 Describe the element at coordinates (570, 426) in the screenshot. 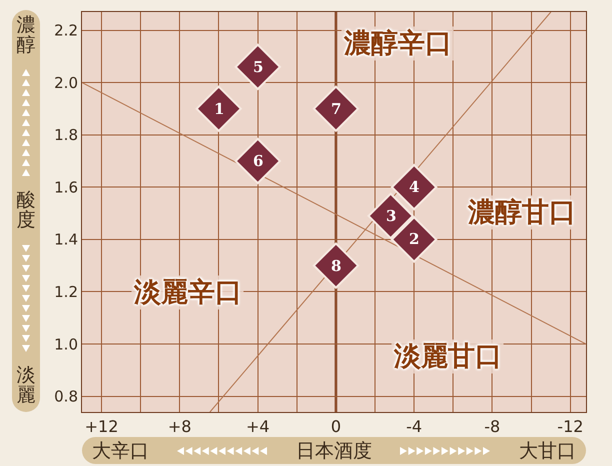

I see `x-tick-label: -12` at that location.